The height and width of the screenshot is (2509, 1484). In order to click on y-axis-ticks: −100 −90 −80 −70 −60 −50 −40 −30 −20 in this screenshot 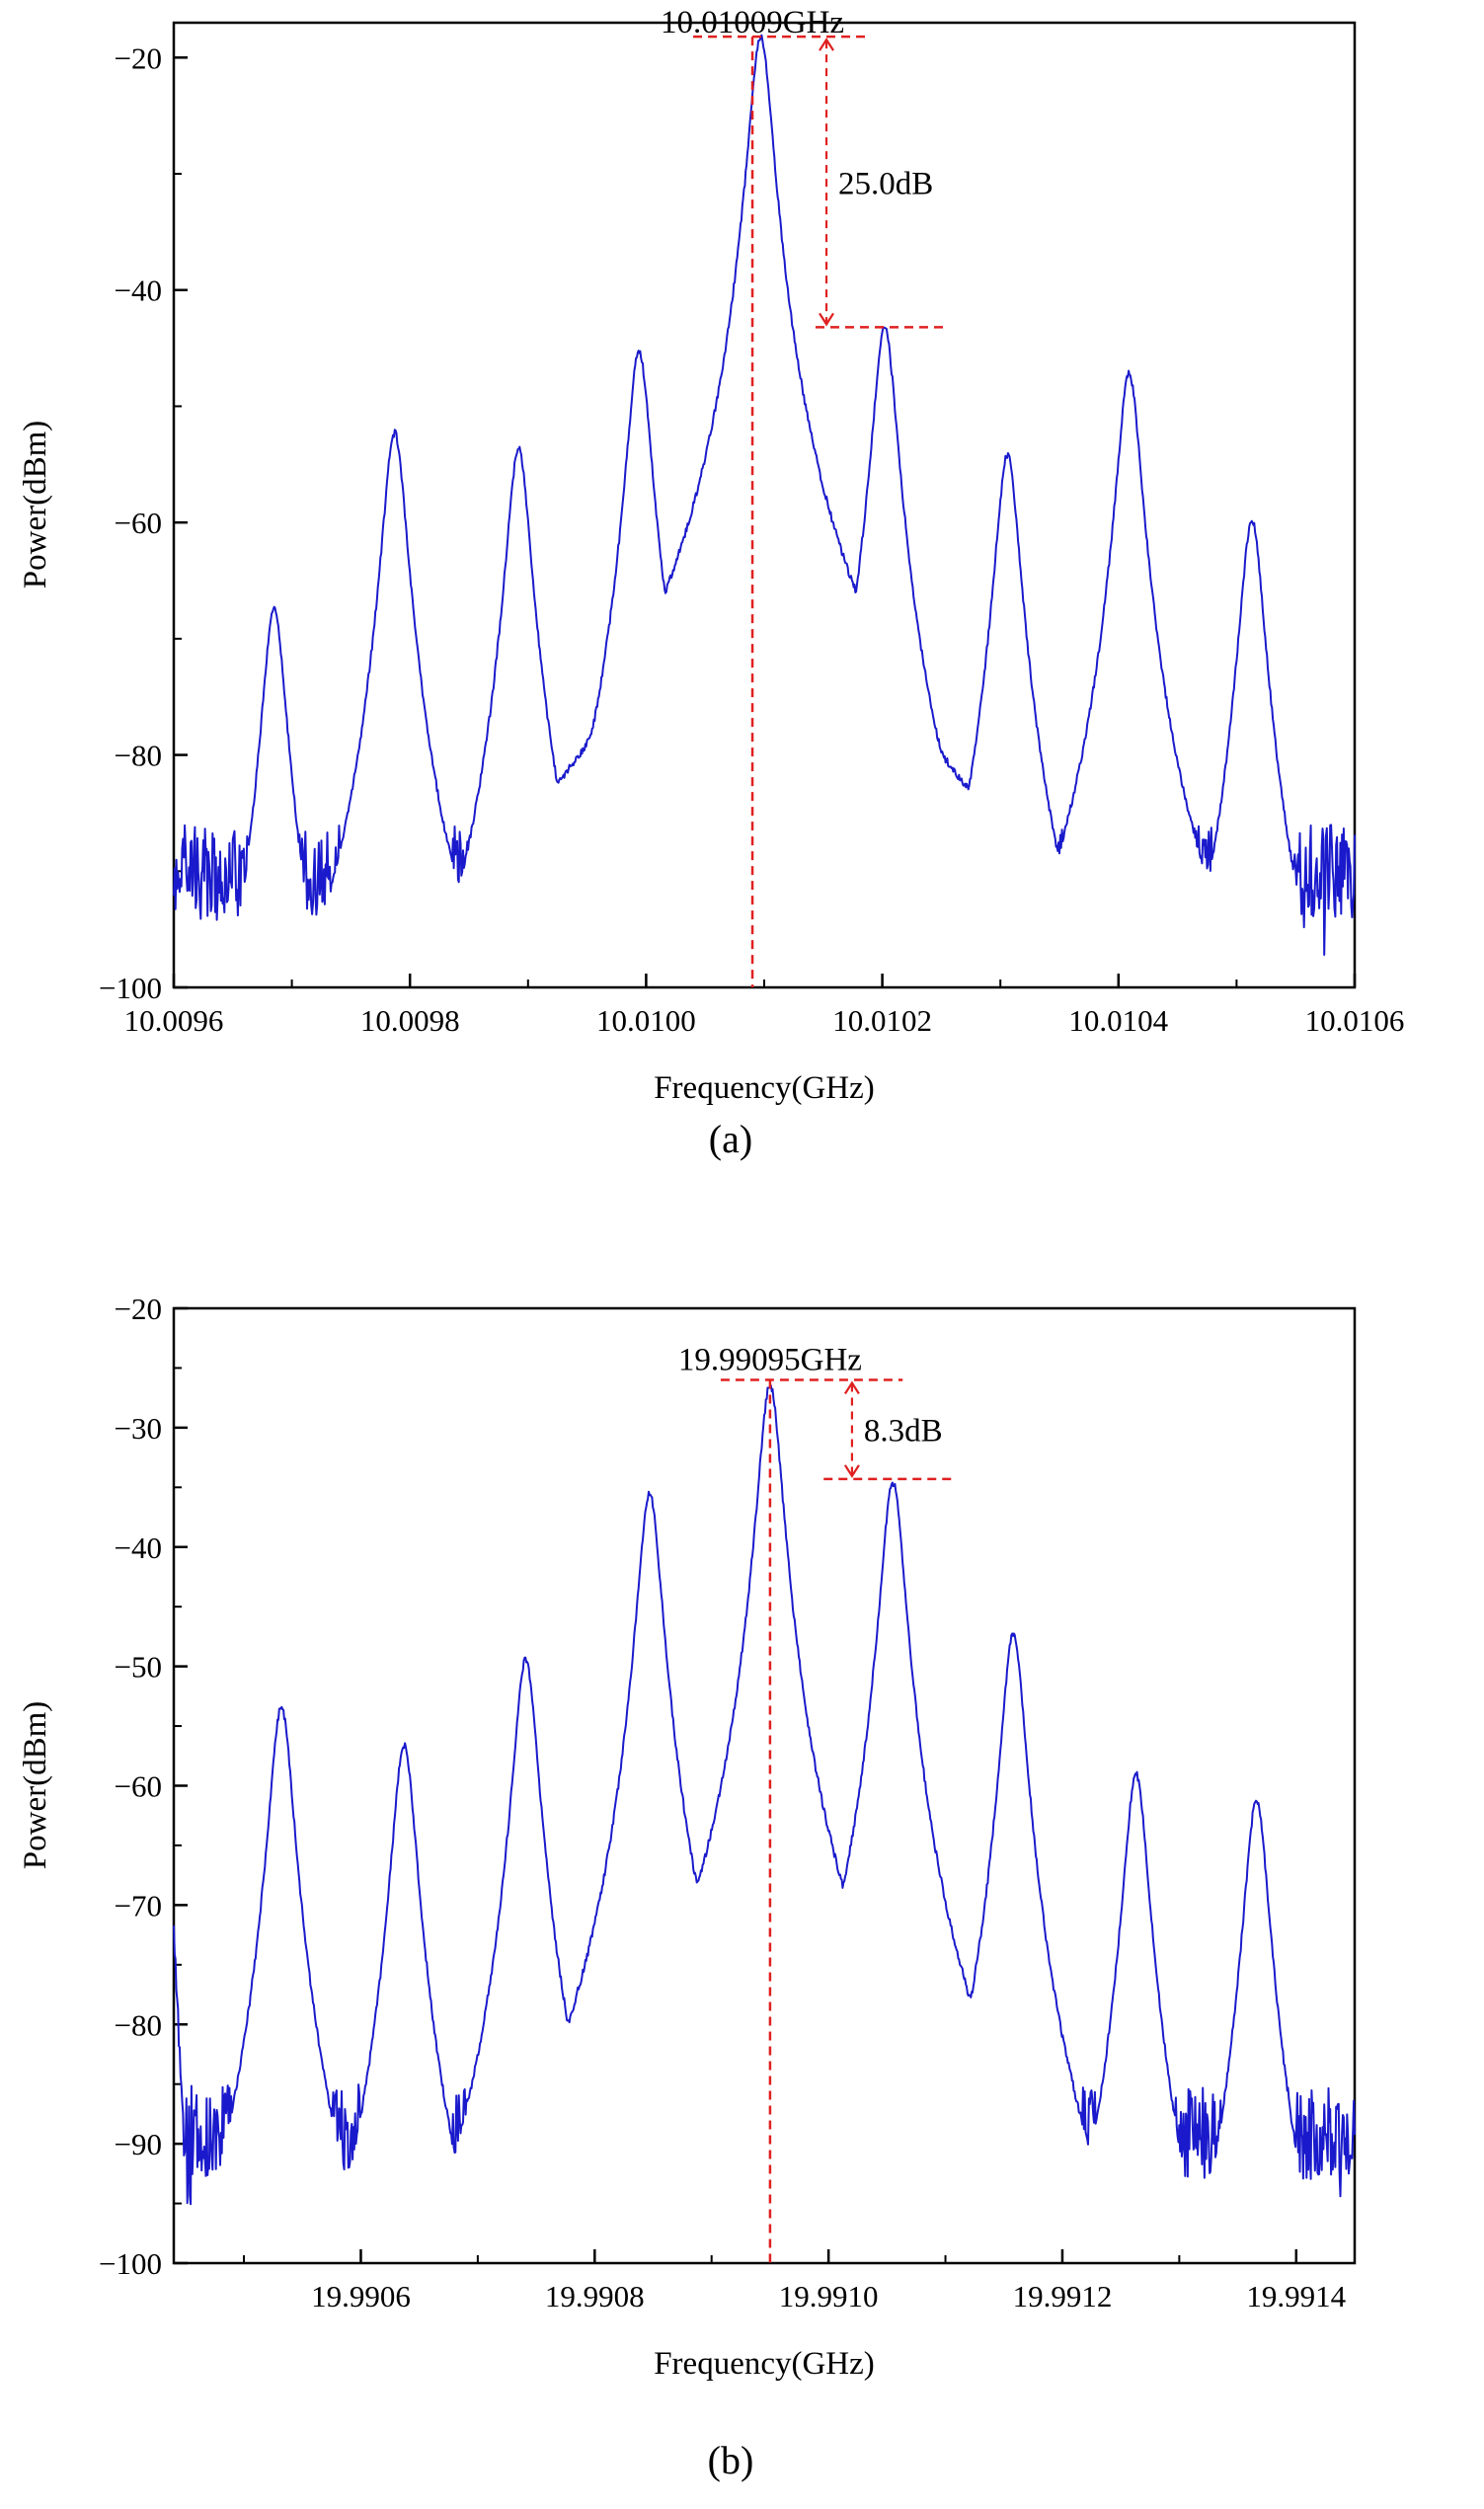, I will do `click(144, 1786)`.